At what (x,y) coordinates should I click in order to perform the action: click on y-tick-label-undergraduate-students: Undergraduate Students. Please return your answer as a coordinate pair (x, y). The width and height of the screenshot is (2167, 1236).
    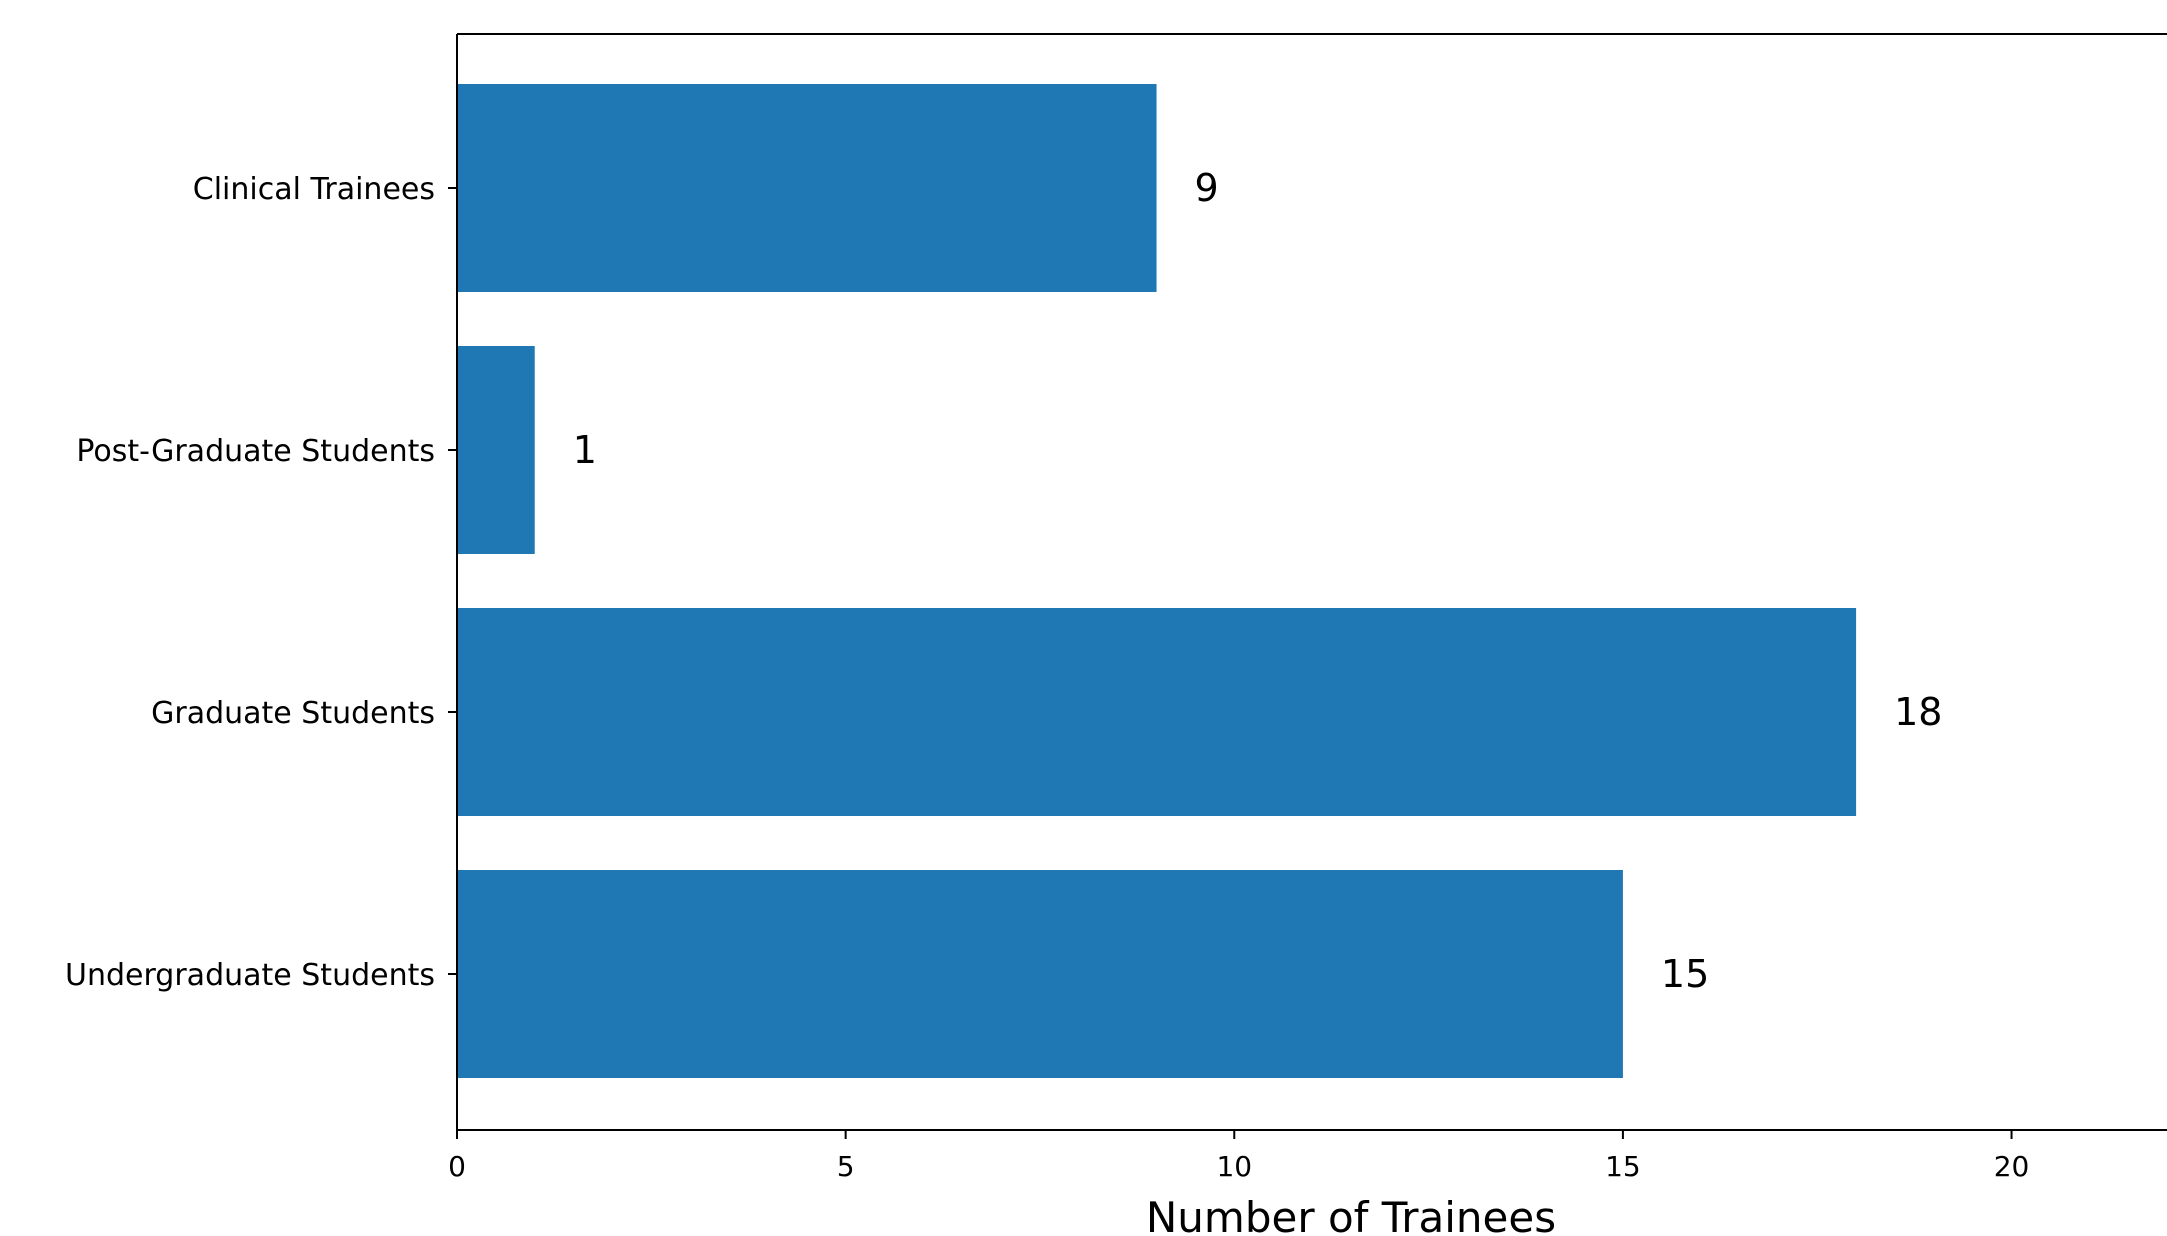
    Looking at the image, I should click on (250, 975).